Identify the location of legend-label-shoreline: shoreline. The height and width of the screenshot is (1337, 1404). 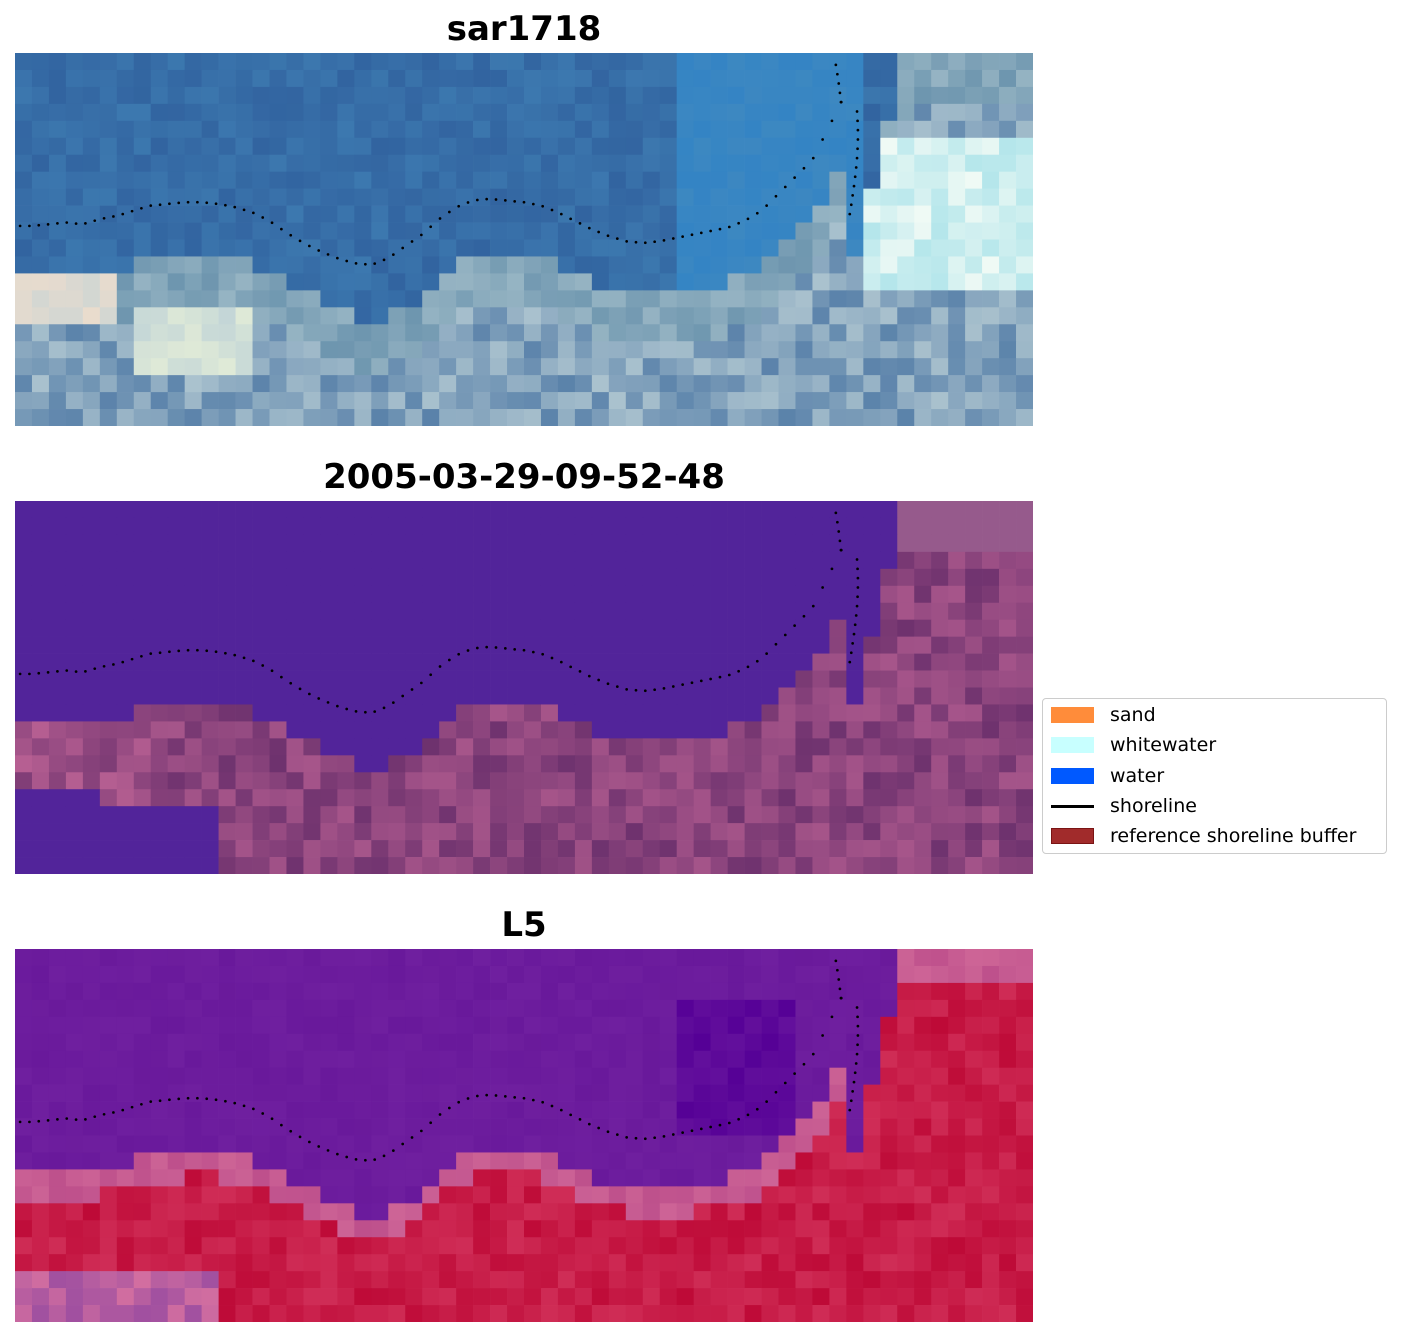
(1153, 806).